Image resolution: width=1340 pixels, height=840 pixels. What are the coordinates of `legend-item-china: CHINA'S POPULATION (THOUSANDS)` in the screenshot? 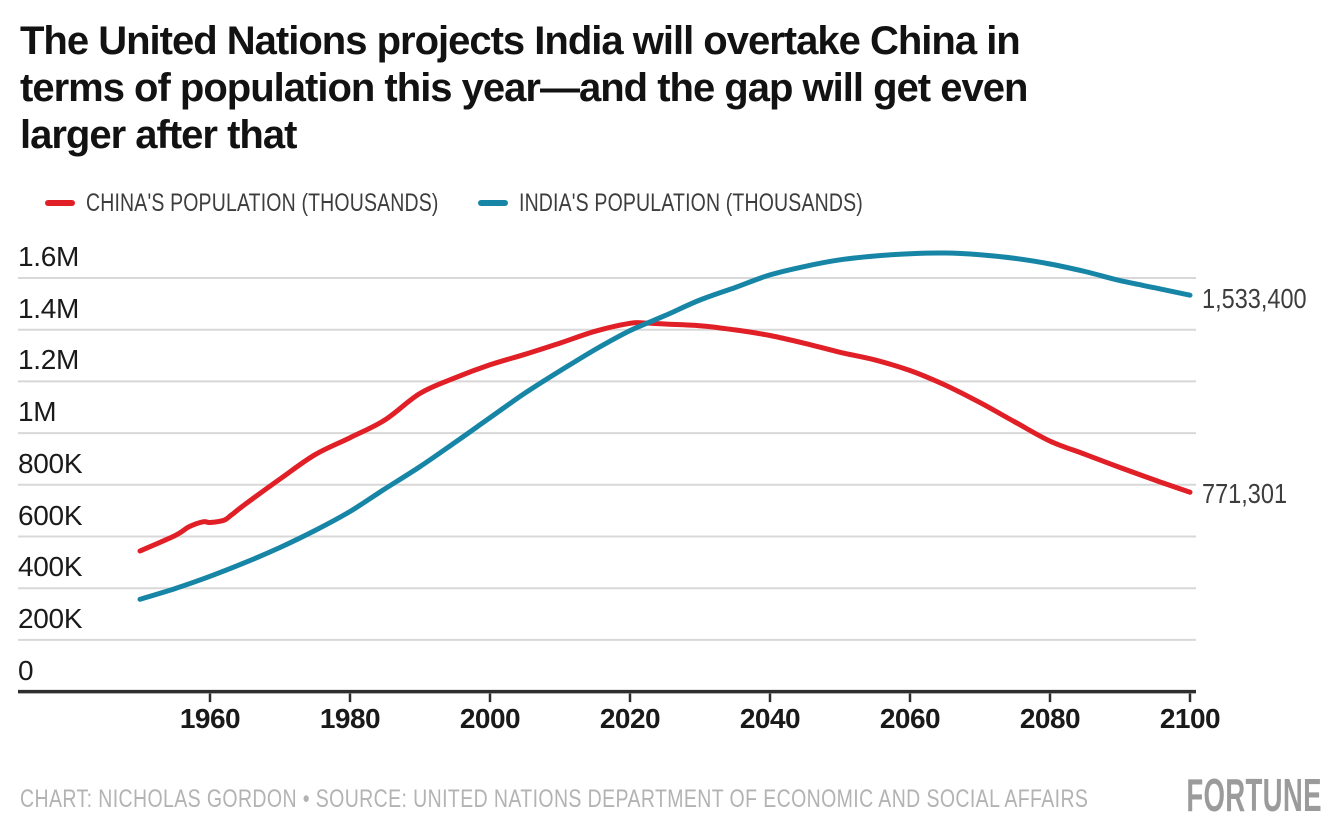 It's located at (291, 203).